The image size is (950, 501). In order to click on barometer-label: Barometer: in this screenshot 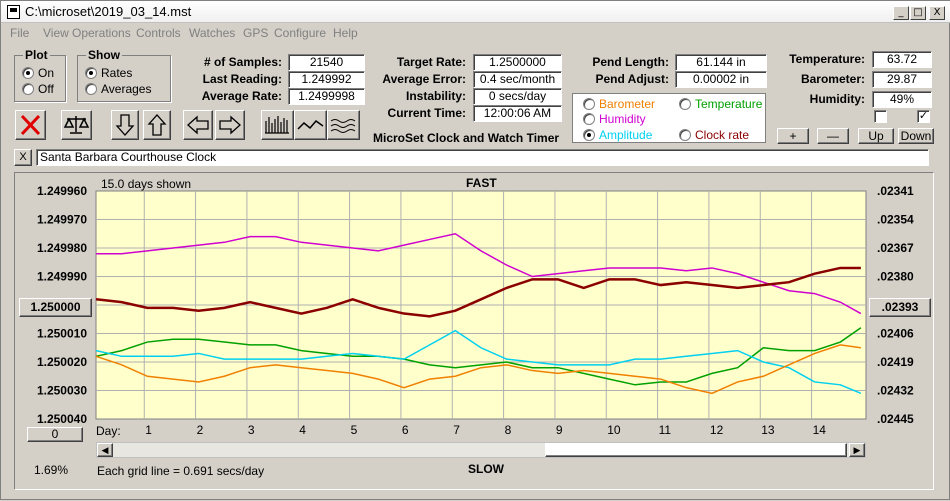, I will do `click(832, 79)`.